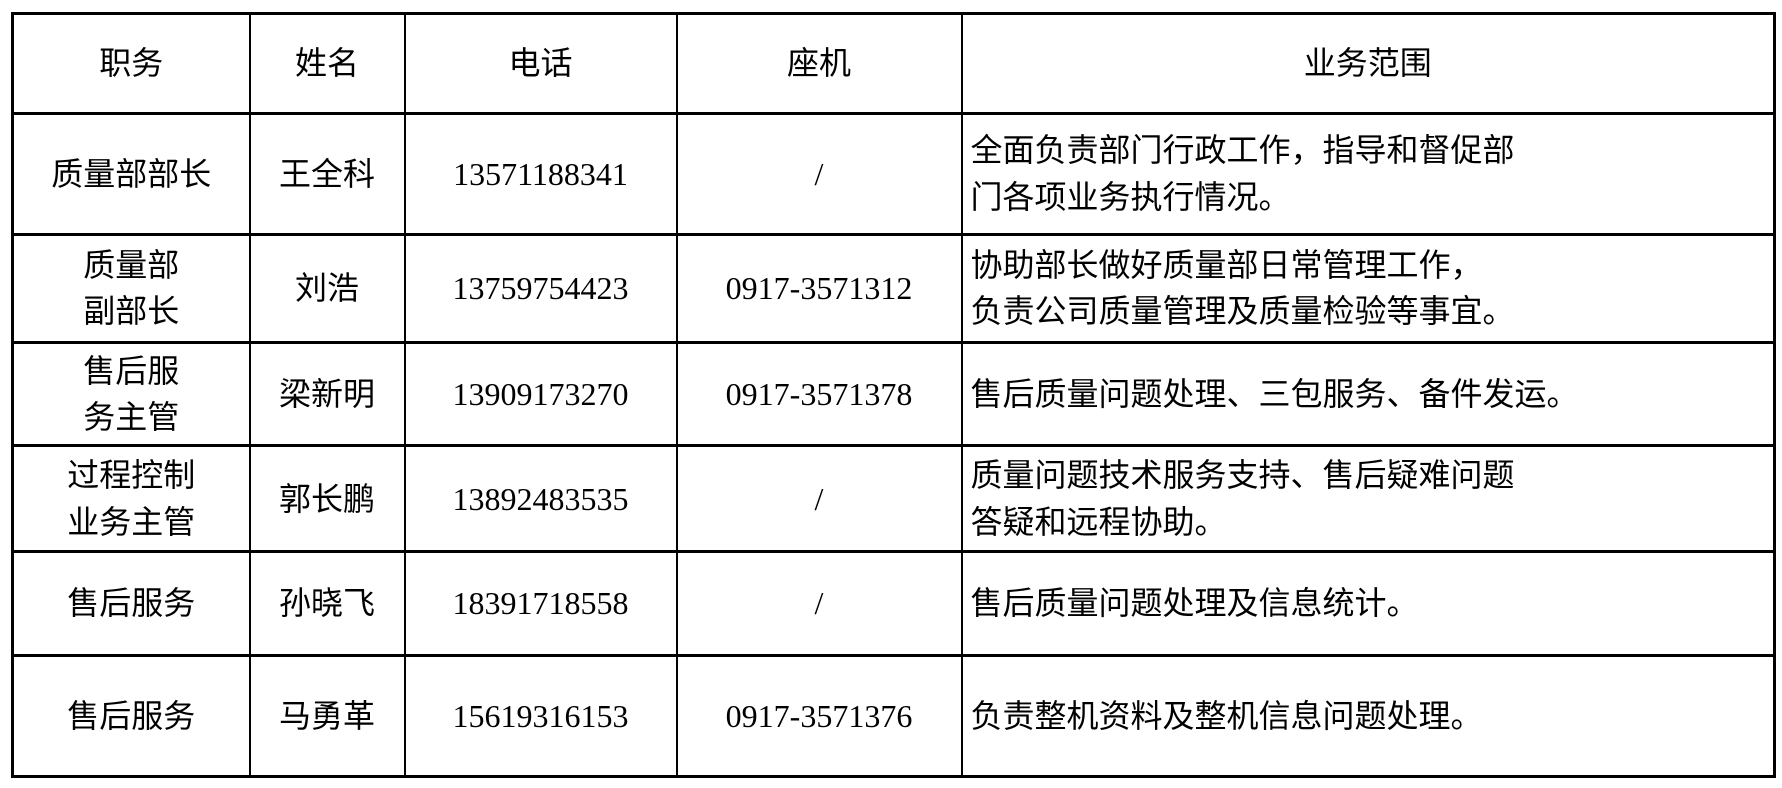 The image size is (1782, 788). Describe the element at coordinates (819, 288) in the screenshot. I see `landline-cell: 0917-3571312` at that location.